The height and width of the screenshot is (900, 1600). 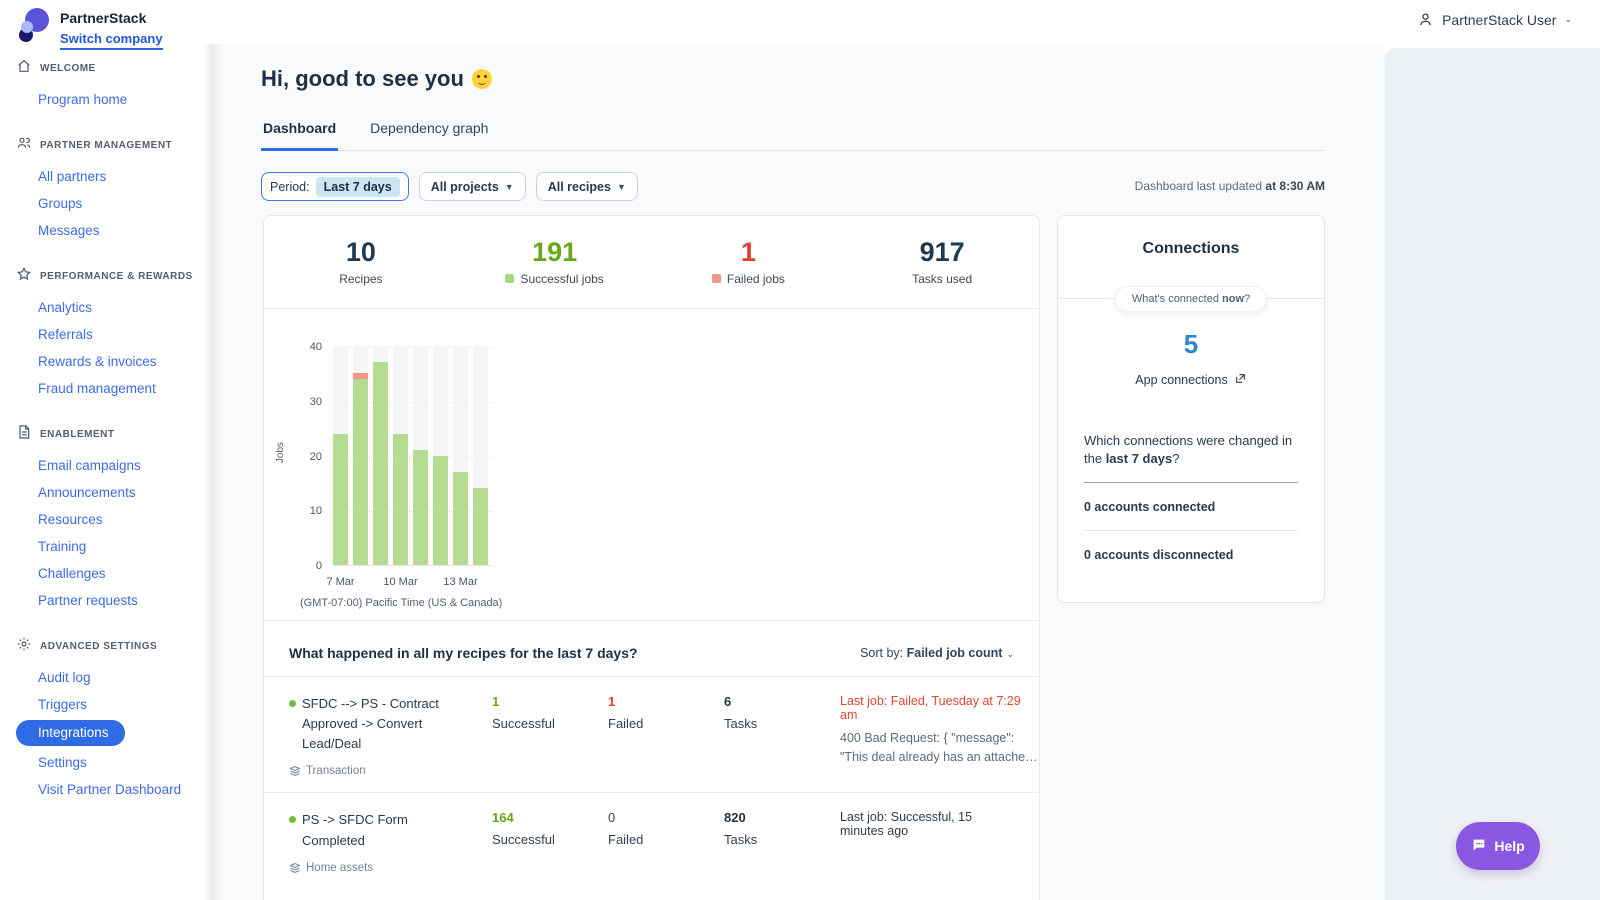 What do you see at coordinates (748, 251) in the screenshot?
I see `stat-value: 1` at bounding box center [748, 251].